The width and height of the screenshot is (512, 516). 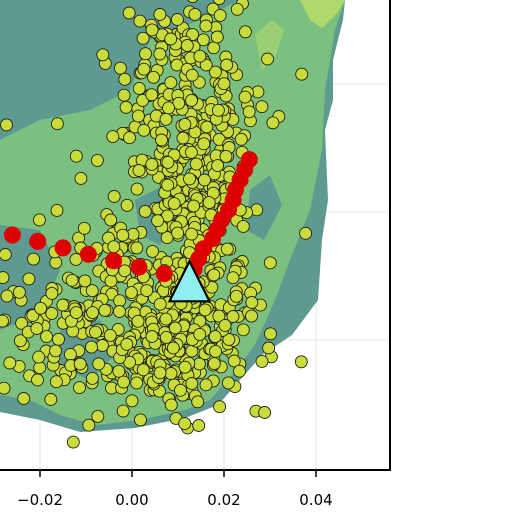 I want to click on triangle-marker-layer, so click(x=189, y=280).